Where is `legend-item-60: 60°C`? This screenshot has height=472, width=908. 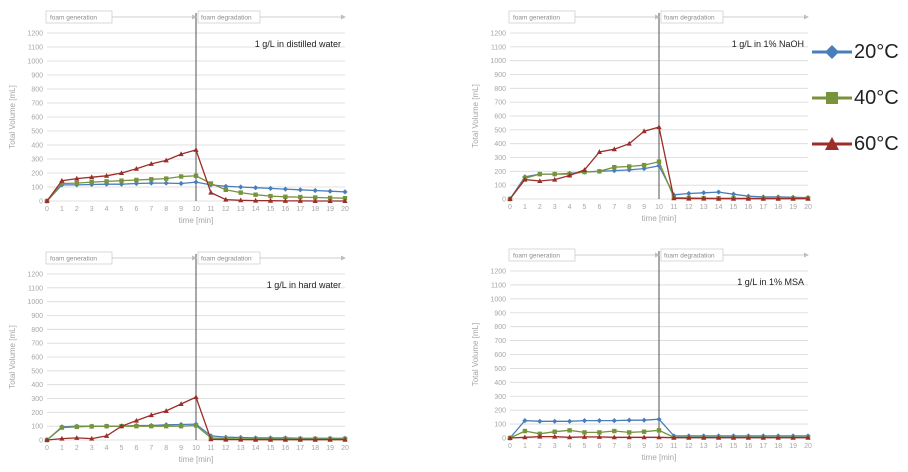
legend-item-60: 60°C is located at coordinates (860, 155).